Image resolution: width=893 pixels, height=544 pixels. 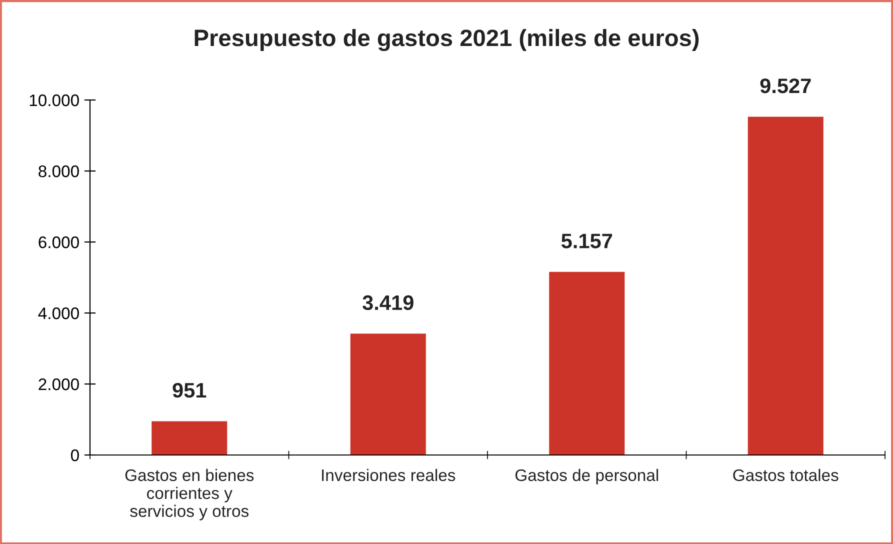 I want to click on data-label: 5.157, so click(x=586, y=241).